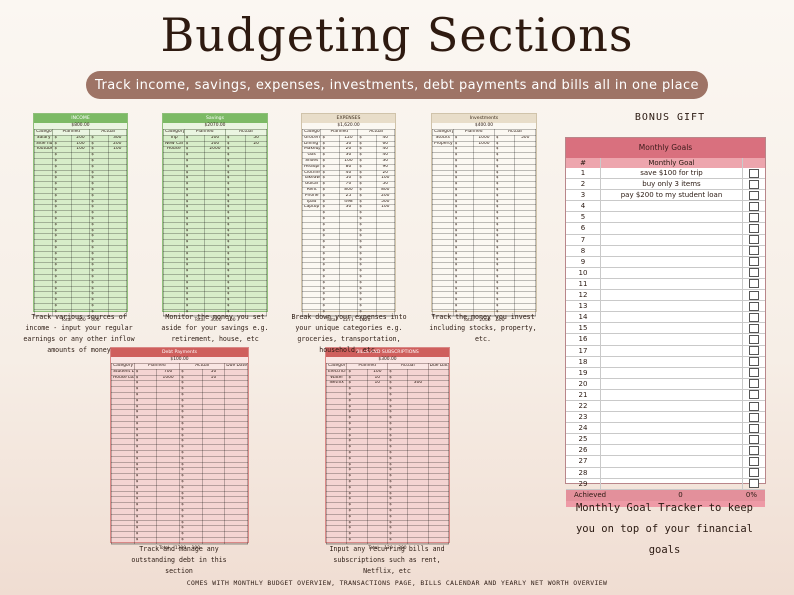 This screenshot has height=595, width=794. I want to click on table-row: Property $1000 $, so click(484, 144).